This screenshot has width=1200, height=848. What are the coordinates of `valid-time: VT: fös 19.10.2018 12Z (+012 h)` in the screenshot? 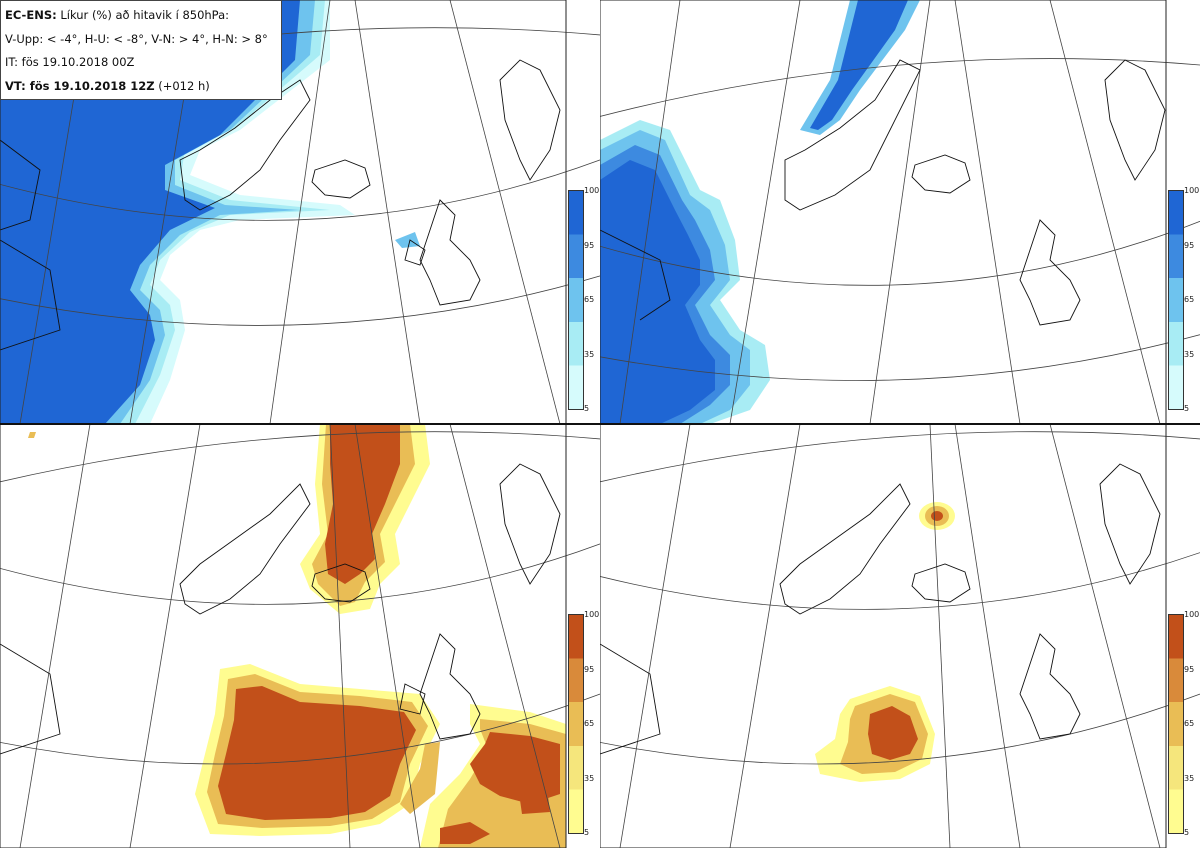 It's located at (107, 85).